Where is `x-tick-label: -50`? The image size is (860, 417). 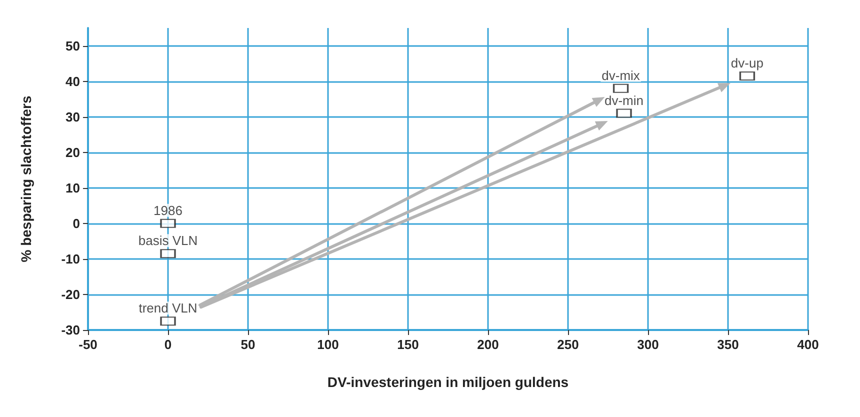 x-tick-label: -50 is located at coordinates (88, 344).